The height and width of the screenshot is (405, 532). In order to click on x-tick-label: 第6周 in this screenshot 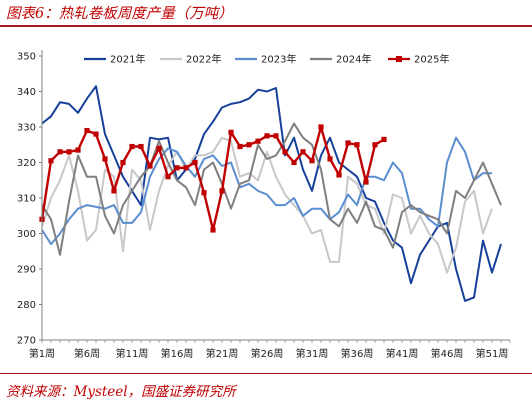, I will do `click(87, 353)`.